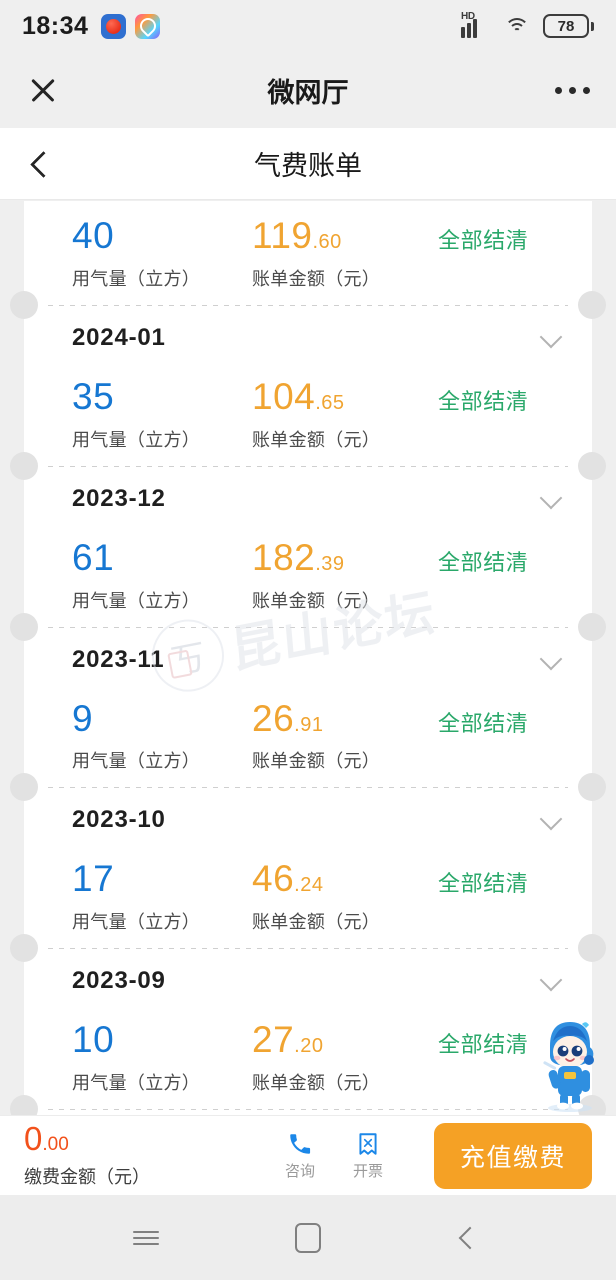 This screenshot has height=1280, width=616. What do you see at coordinates (330, 402) in the screenshot?
I see `amount-decimal: .65` at bounding box center [330, 402].